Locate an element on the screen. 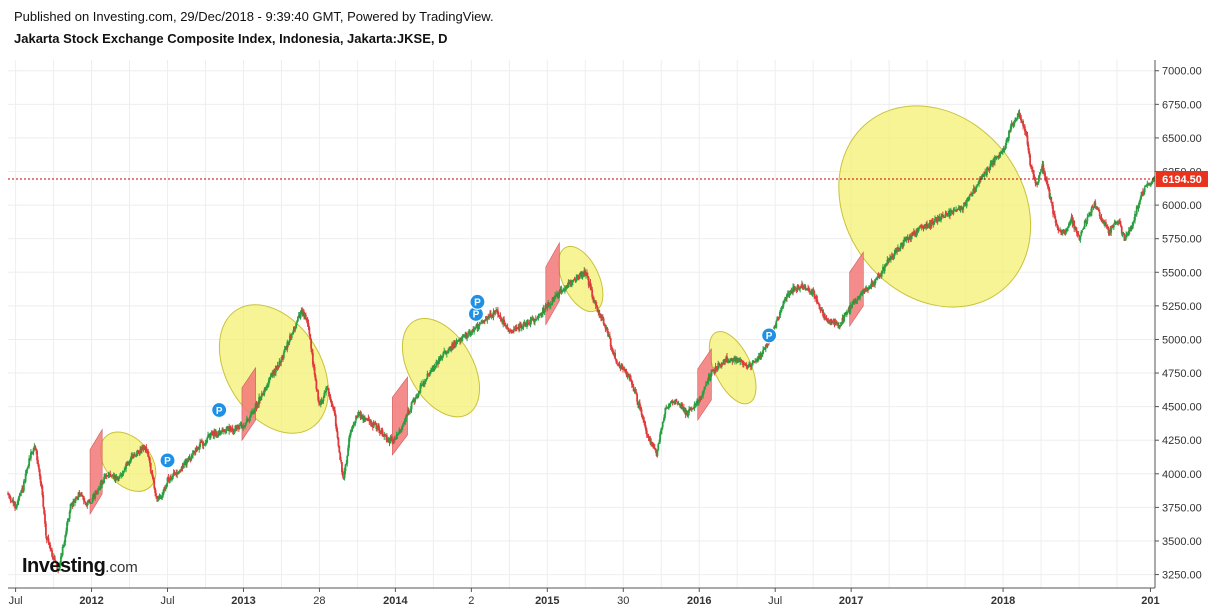 This screenshot has width=1213, height=613. event-marker-label: P is located at coordinates (477, 303).